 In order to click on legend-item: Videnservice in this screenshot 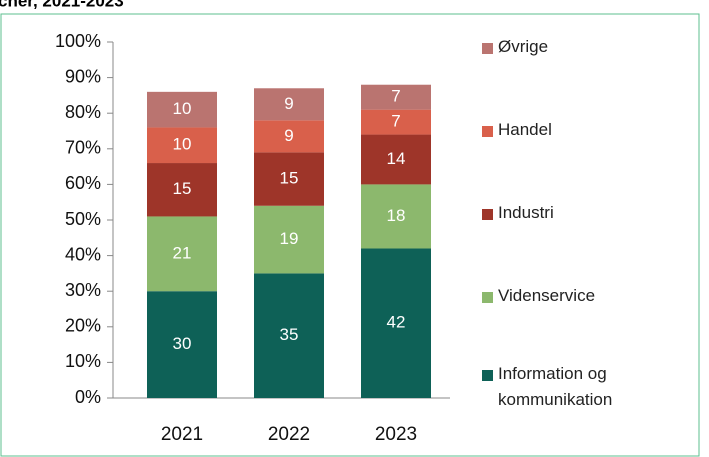, I will do `click(565, 297)`.